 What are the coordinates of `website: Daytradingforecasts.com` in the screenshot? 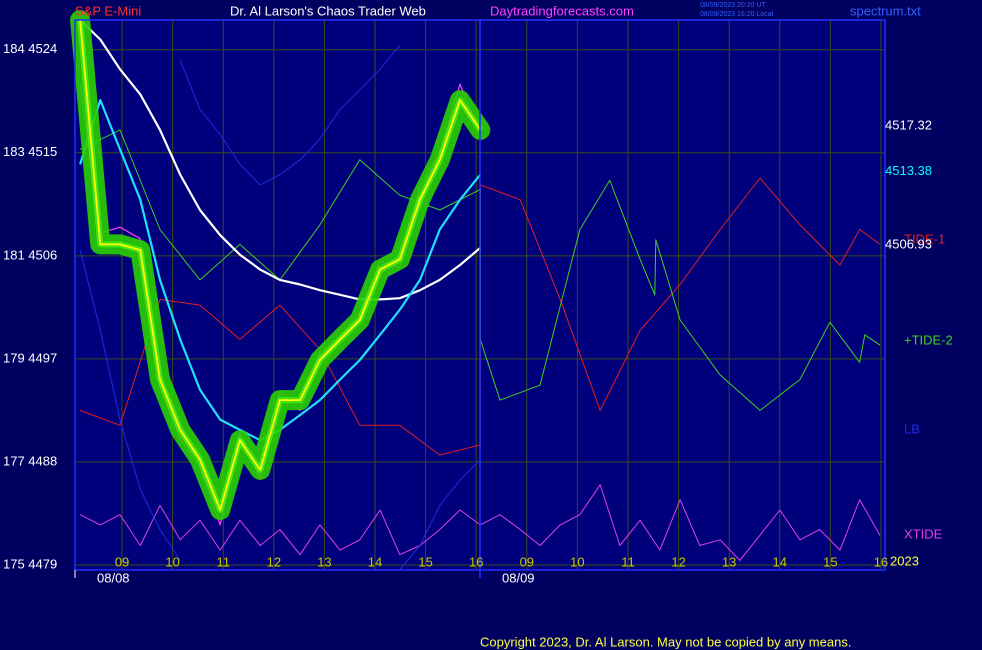 It's located at (562, 10).